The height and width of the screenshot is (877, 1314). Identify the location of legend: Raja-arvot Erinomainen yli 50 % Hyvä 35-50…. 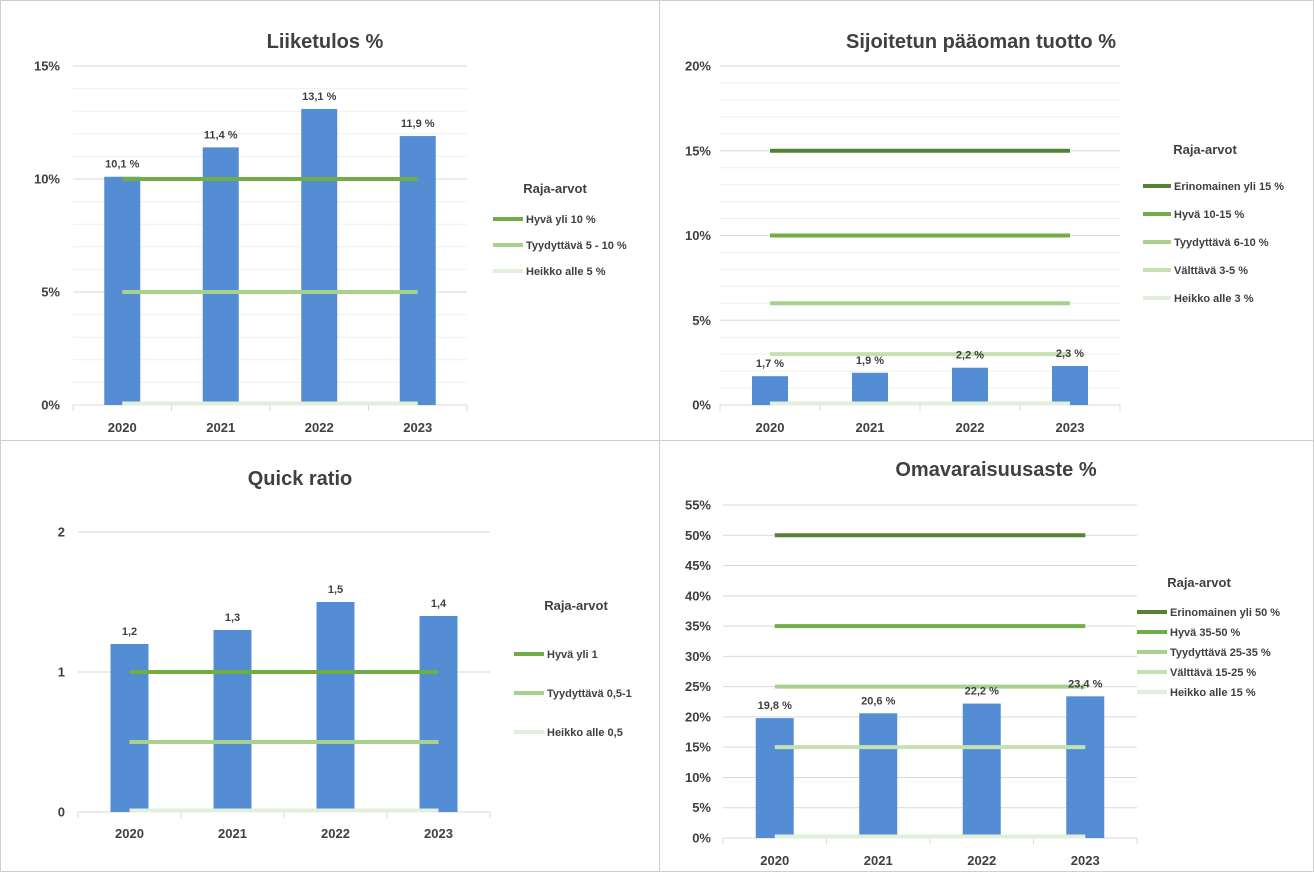
(1208, 637).